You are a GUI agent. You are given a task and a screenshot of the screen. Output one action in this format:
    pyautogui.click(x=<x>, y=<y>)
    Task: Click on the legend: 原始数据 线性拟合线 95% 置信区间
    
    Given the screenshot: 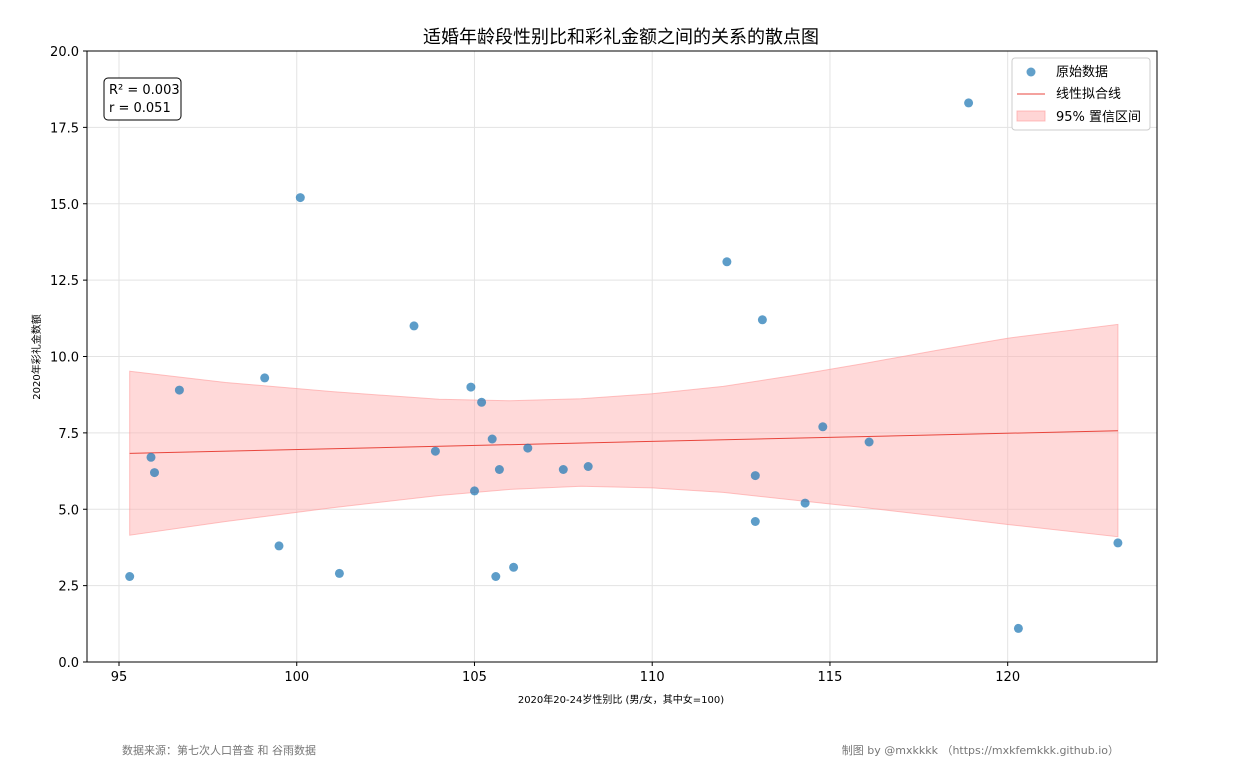 What is the action you would take?
    pyautogui.click(x=1081, y=94)
    